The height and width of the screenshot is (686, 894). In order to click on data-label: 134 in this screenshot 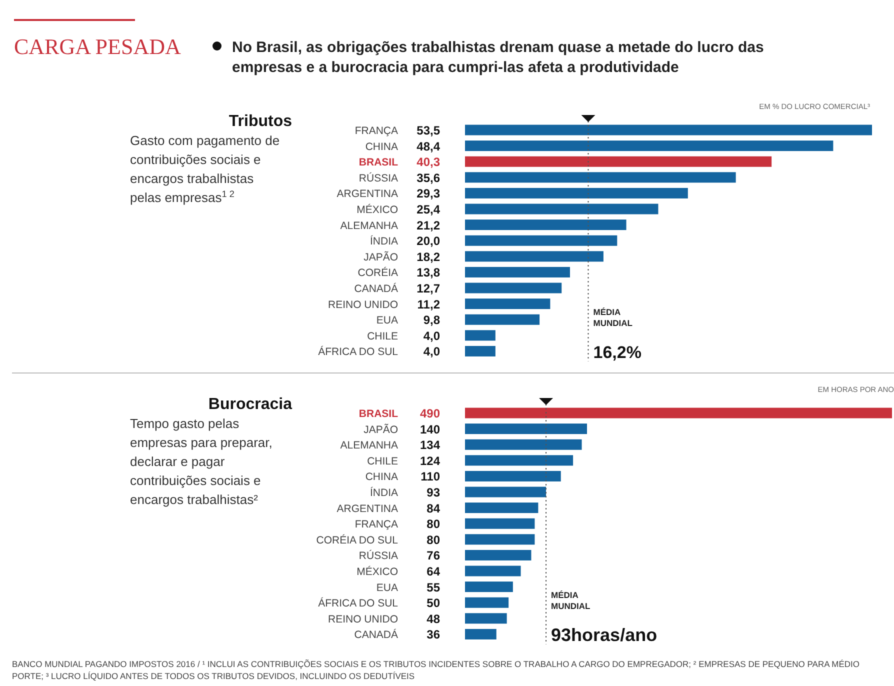, I will do `click(430, 445)`.